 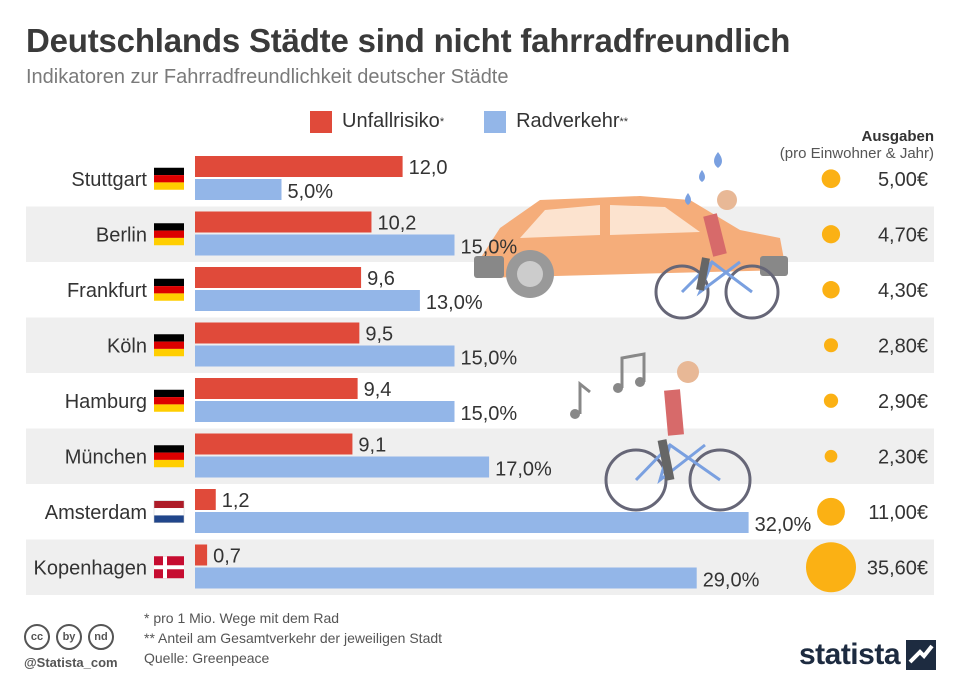 What do you see at coordinates (497, 290) in the screenshot?
I see `row-frankfurt: Frankfurt 9,6 13,0% 4,30€` at bounding box center [497, 290].